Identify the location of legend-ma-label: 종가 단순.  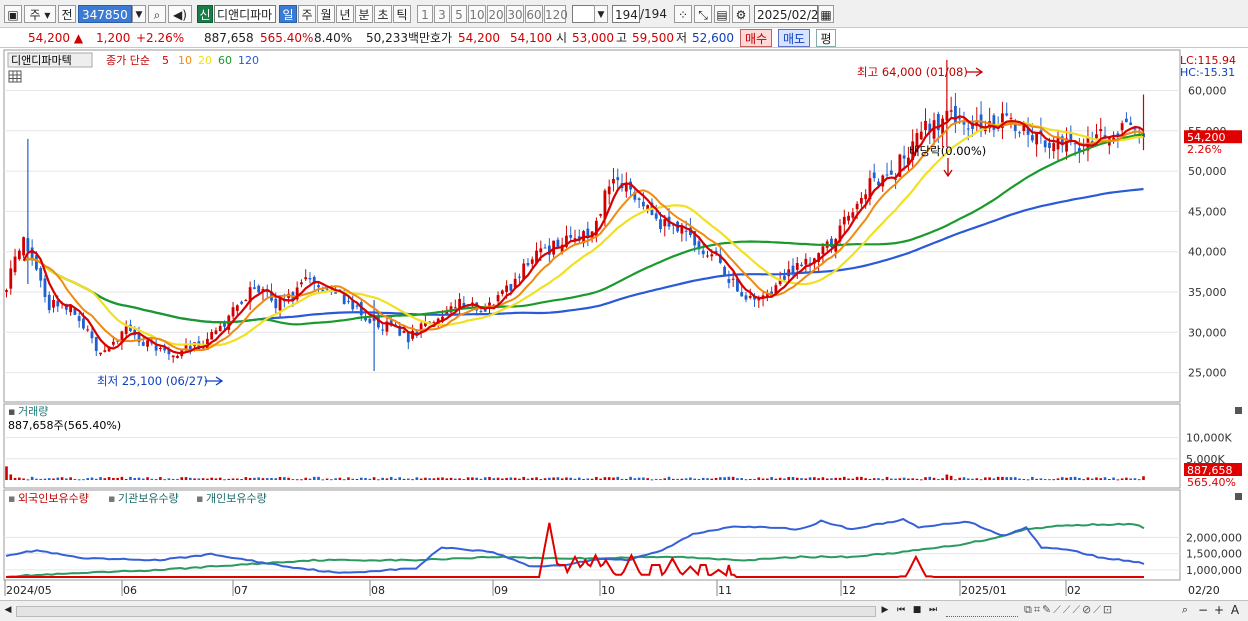
(128, 60).